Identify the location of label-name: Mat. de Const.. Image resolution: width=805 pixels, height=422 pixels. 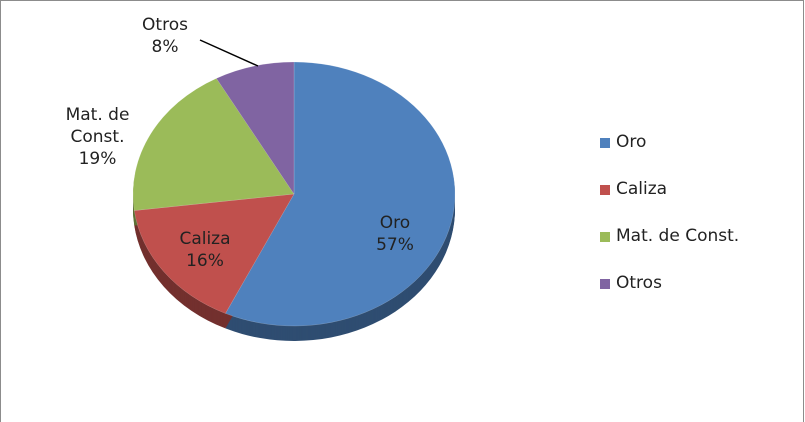
(97, 126).